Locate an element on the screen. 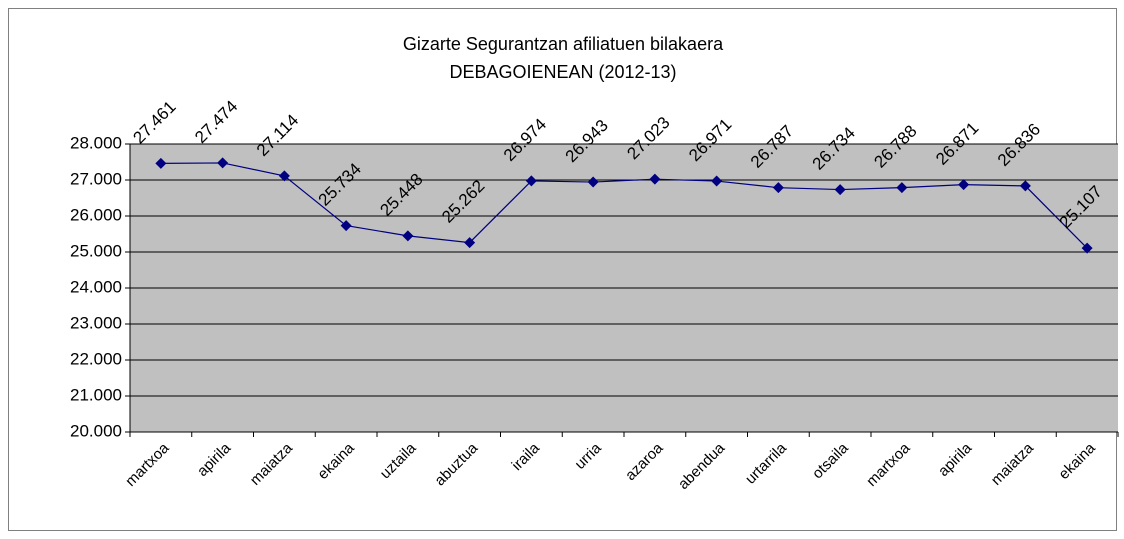 This screenshot has height=539, width=1124. y-tick-label: 26.000 is located at coordinates (96, 214).